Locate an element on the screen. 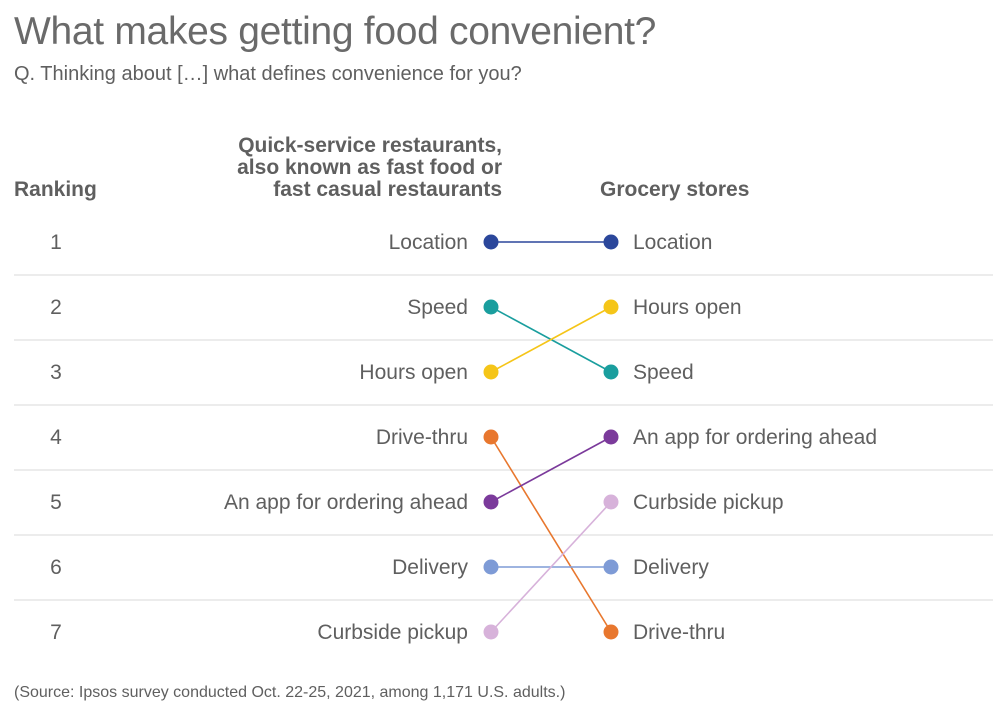 The height and width of the screenshot is (710, 1000). left-label-drive-thru: Drive-thru is located at coordinates (422, 437).